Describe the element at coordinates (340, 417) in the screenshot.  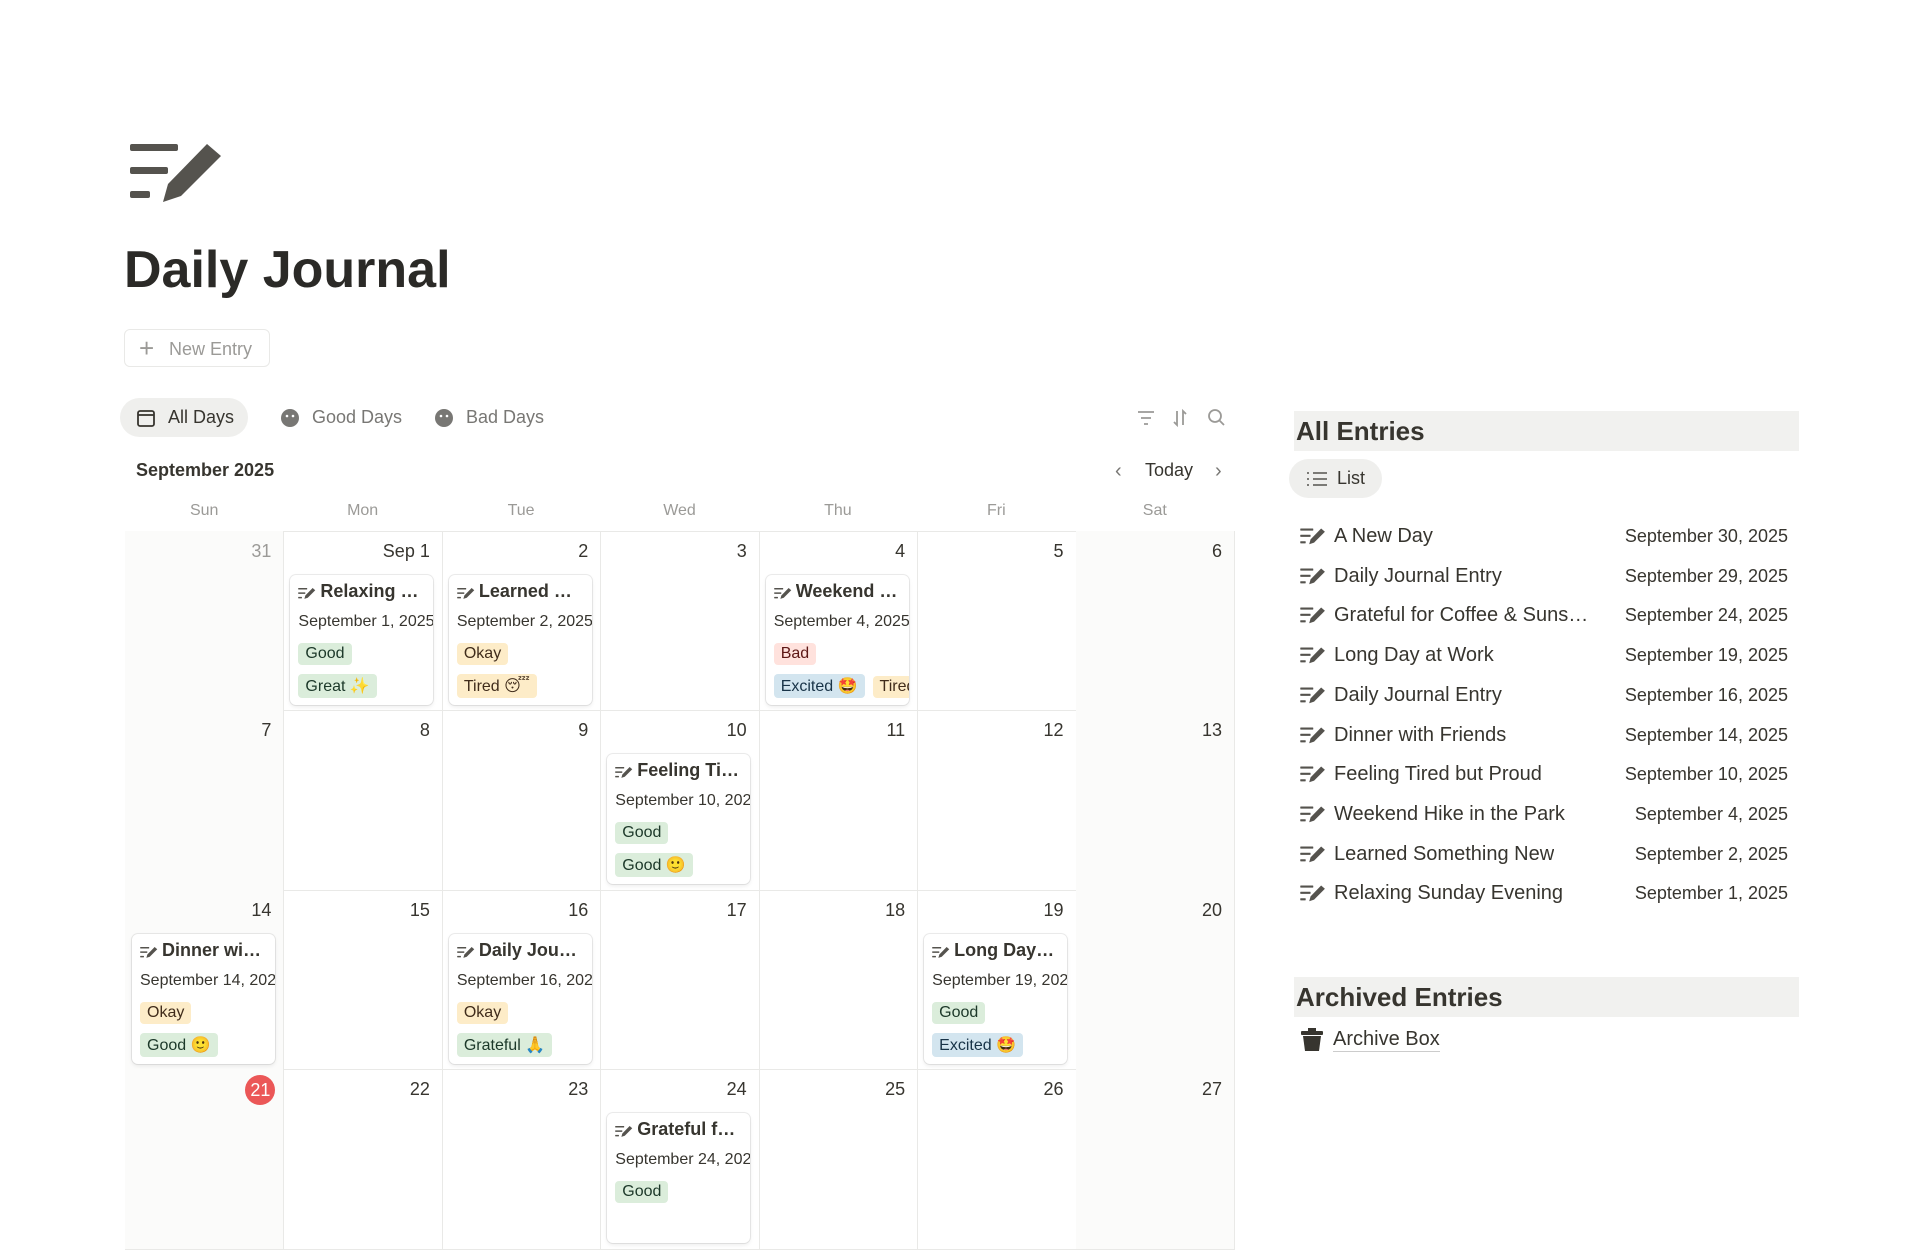
I see `view-tab: Good Days` at that location.